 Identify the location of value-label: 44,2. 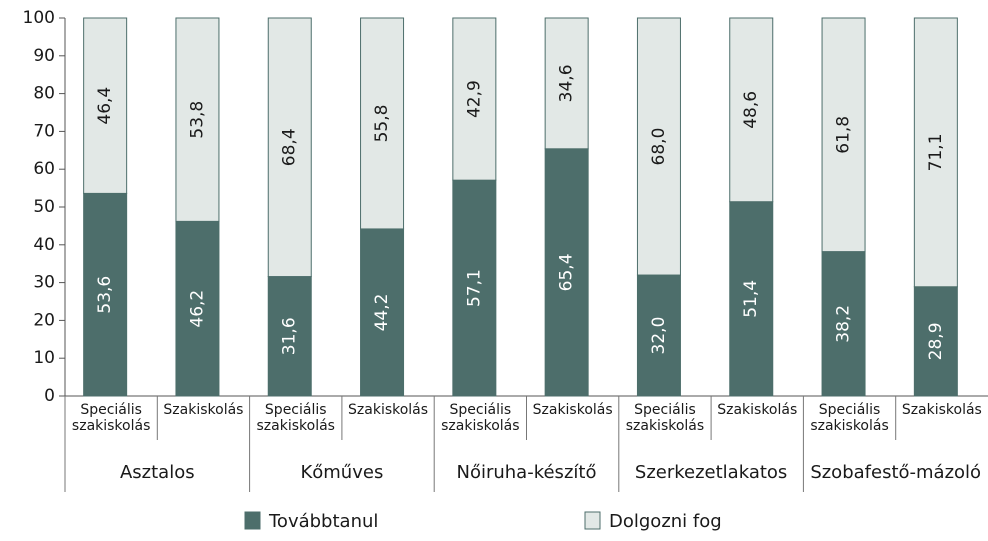
(382, 313).